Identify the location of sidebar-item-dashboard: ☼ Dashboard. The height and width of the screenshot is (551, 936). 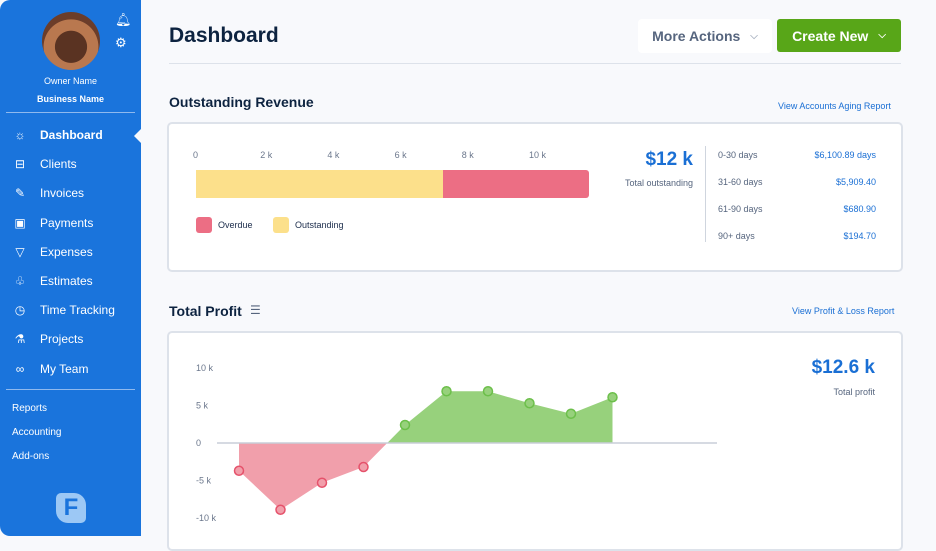
(70, 135).